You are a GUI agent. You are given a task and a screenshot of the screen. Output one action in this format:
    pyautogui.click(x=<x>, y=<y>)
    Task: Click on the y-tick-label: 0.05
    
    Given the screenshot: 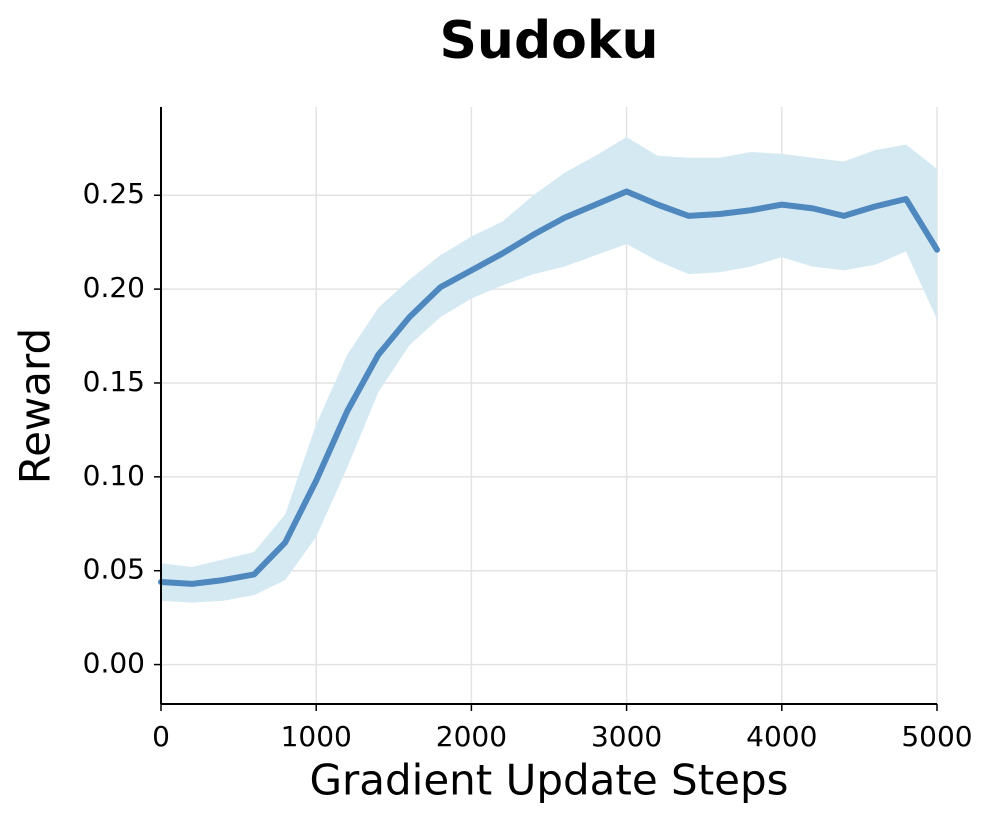 What is the action you would take?
    pyautogui.click(x=114, y=569)
    